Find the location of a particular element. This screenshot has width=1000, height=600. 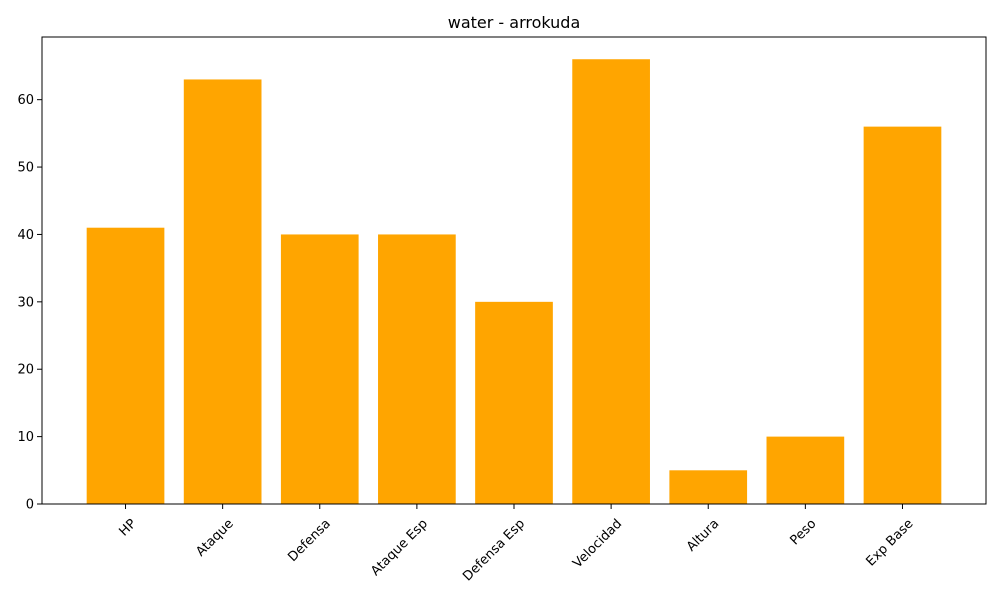

y-tick-label: 40 is located at coordinates (25, 235).